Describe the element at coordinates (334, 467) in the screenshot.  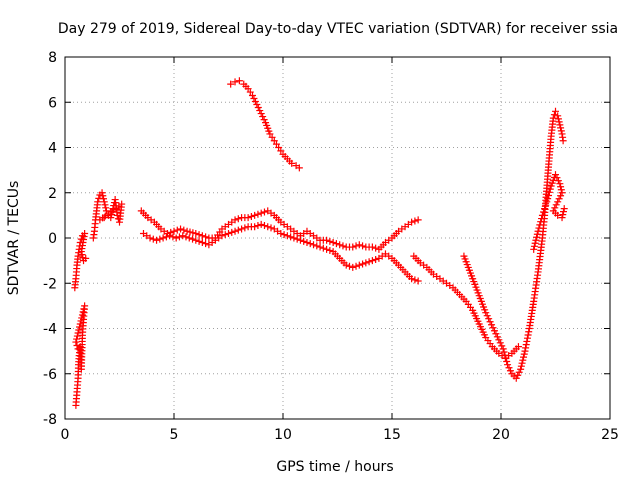
I see `x-axis-label: GPS time / hours` at that location.